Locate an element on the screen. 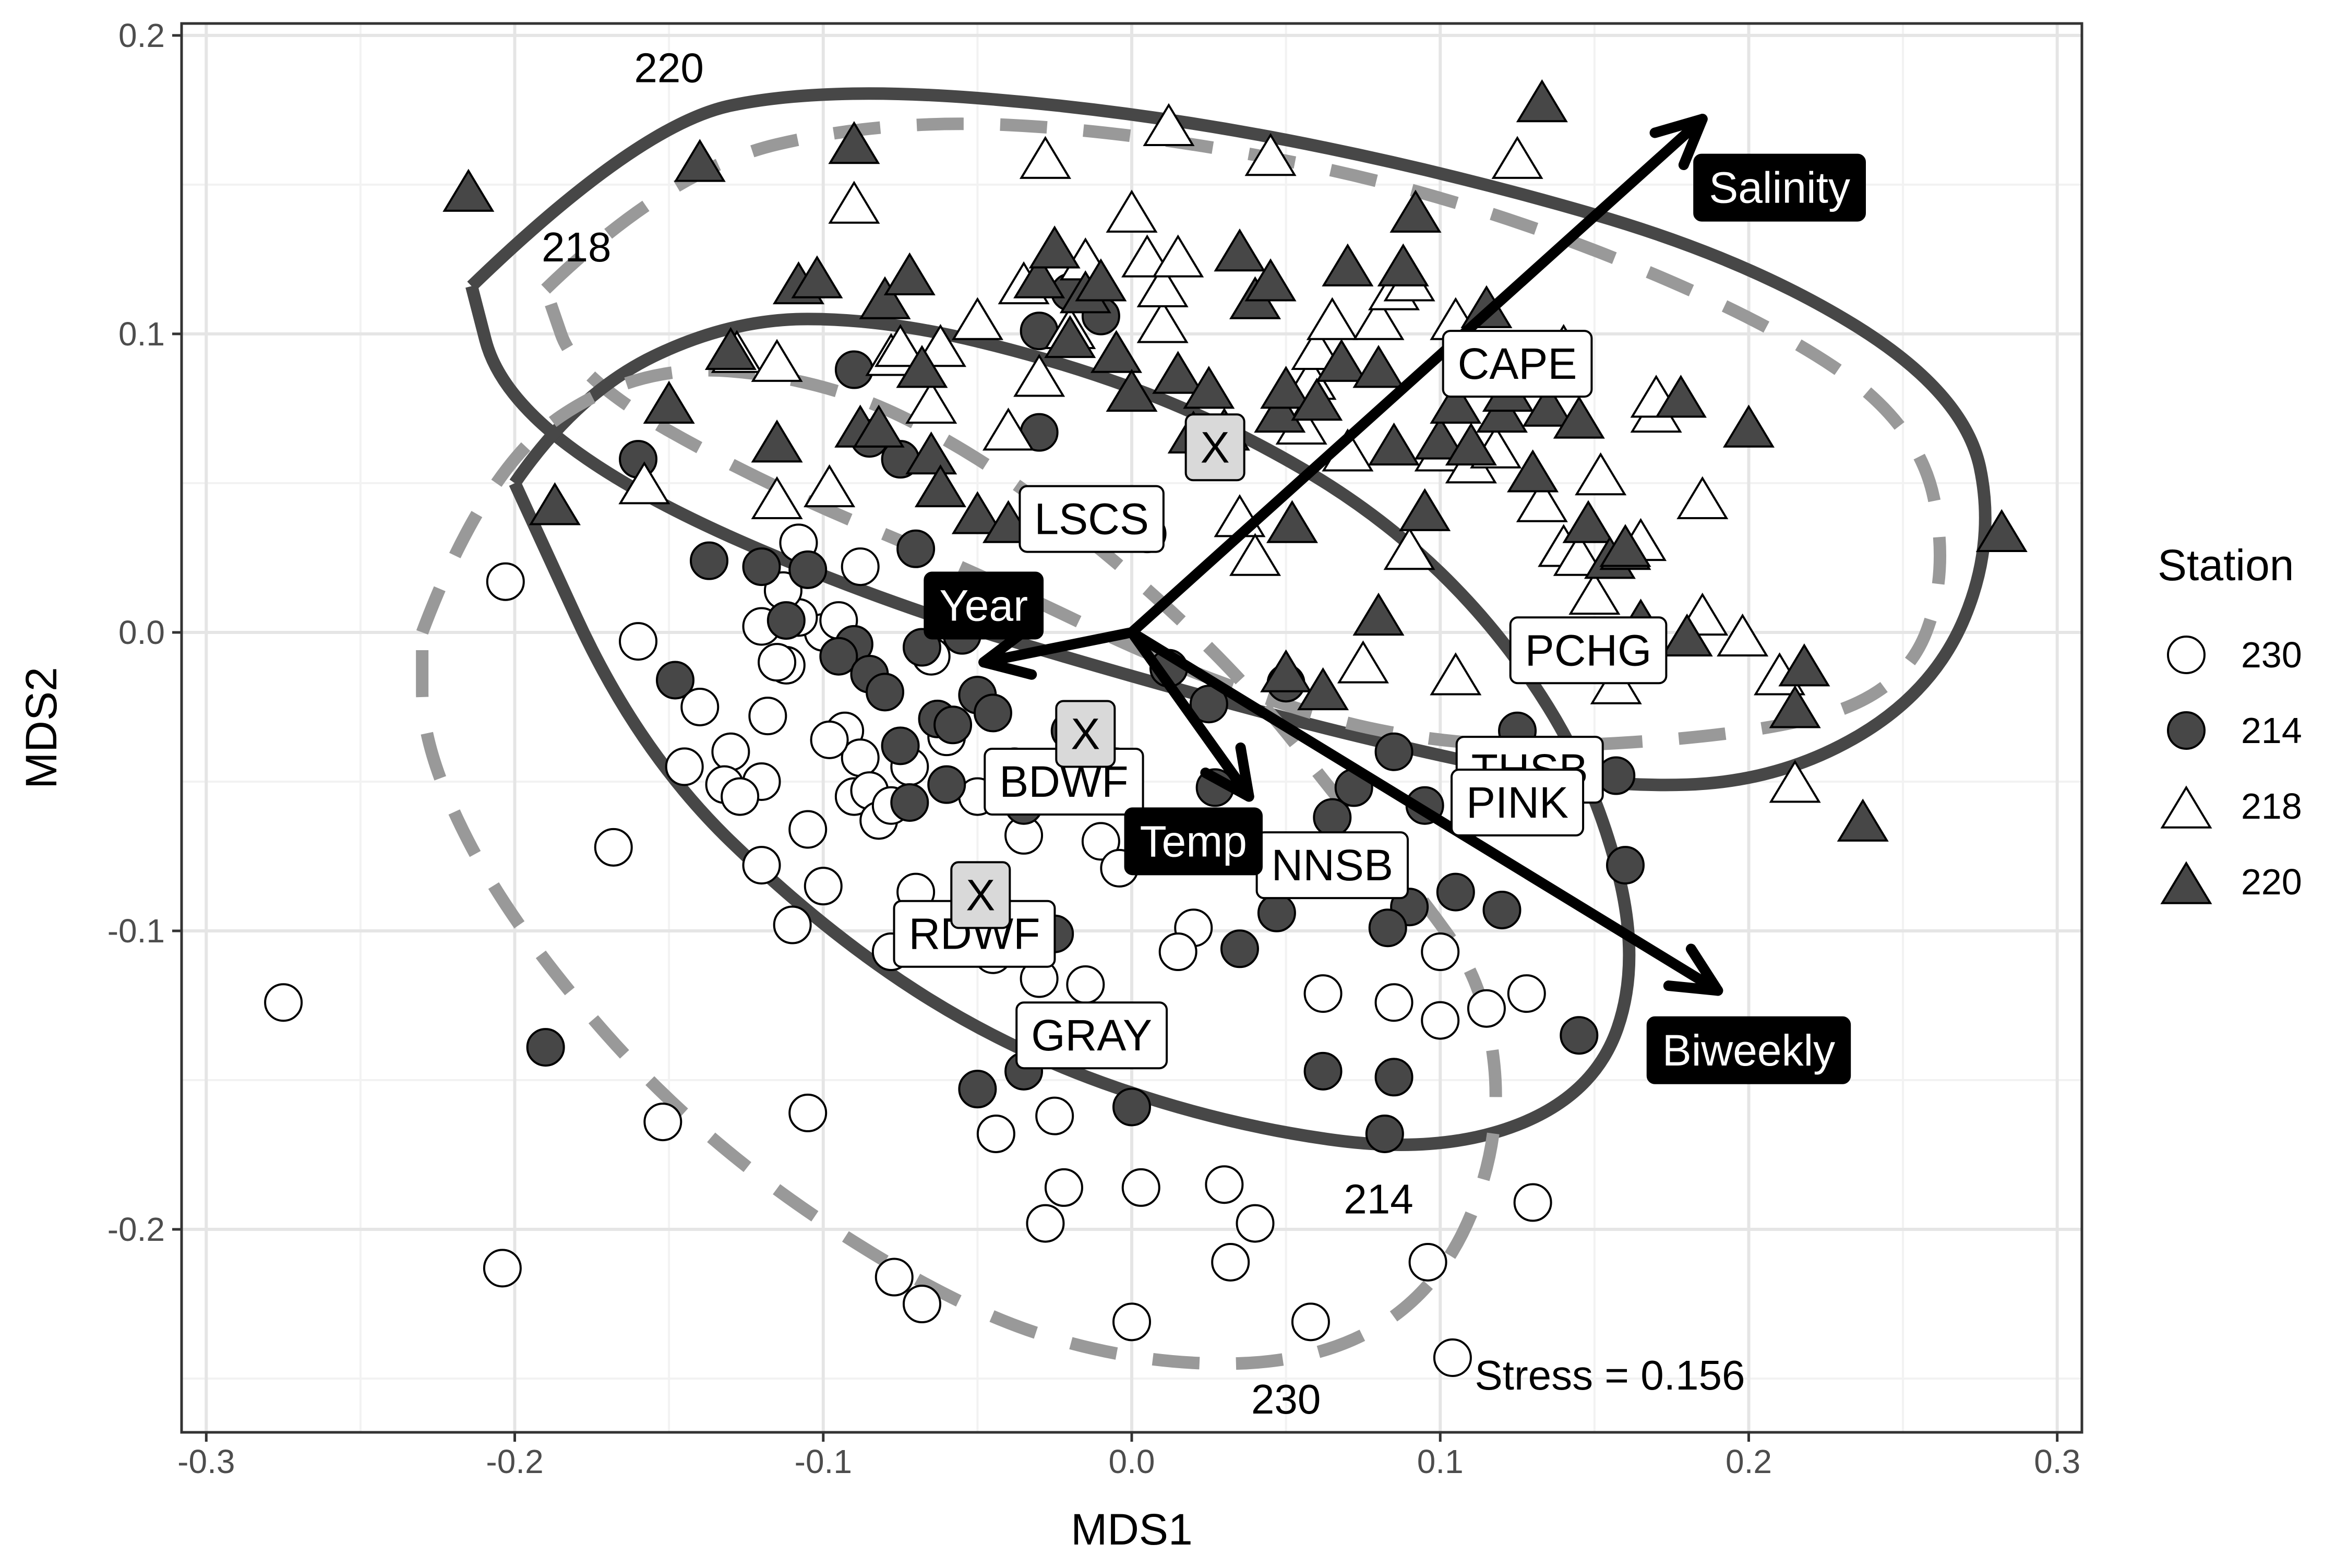 The height and width of the screenshot is (1568, 2348). y-axis-title: MDS2 is located at coordinates (41, 727).